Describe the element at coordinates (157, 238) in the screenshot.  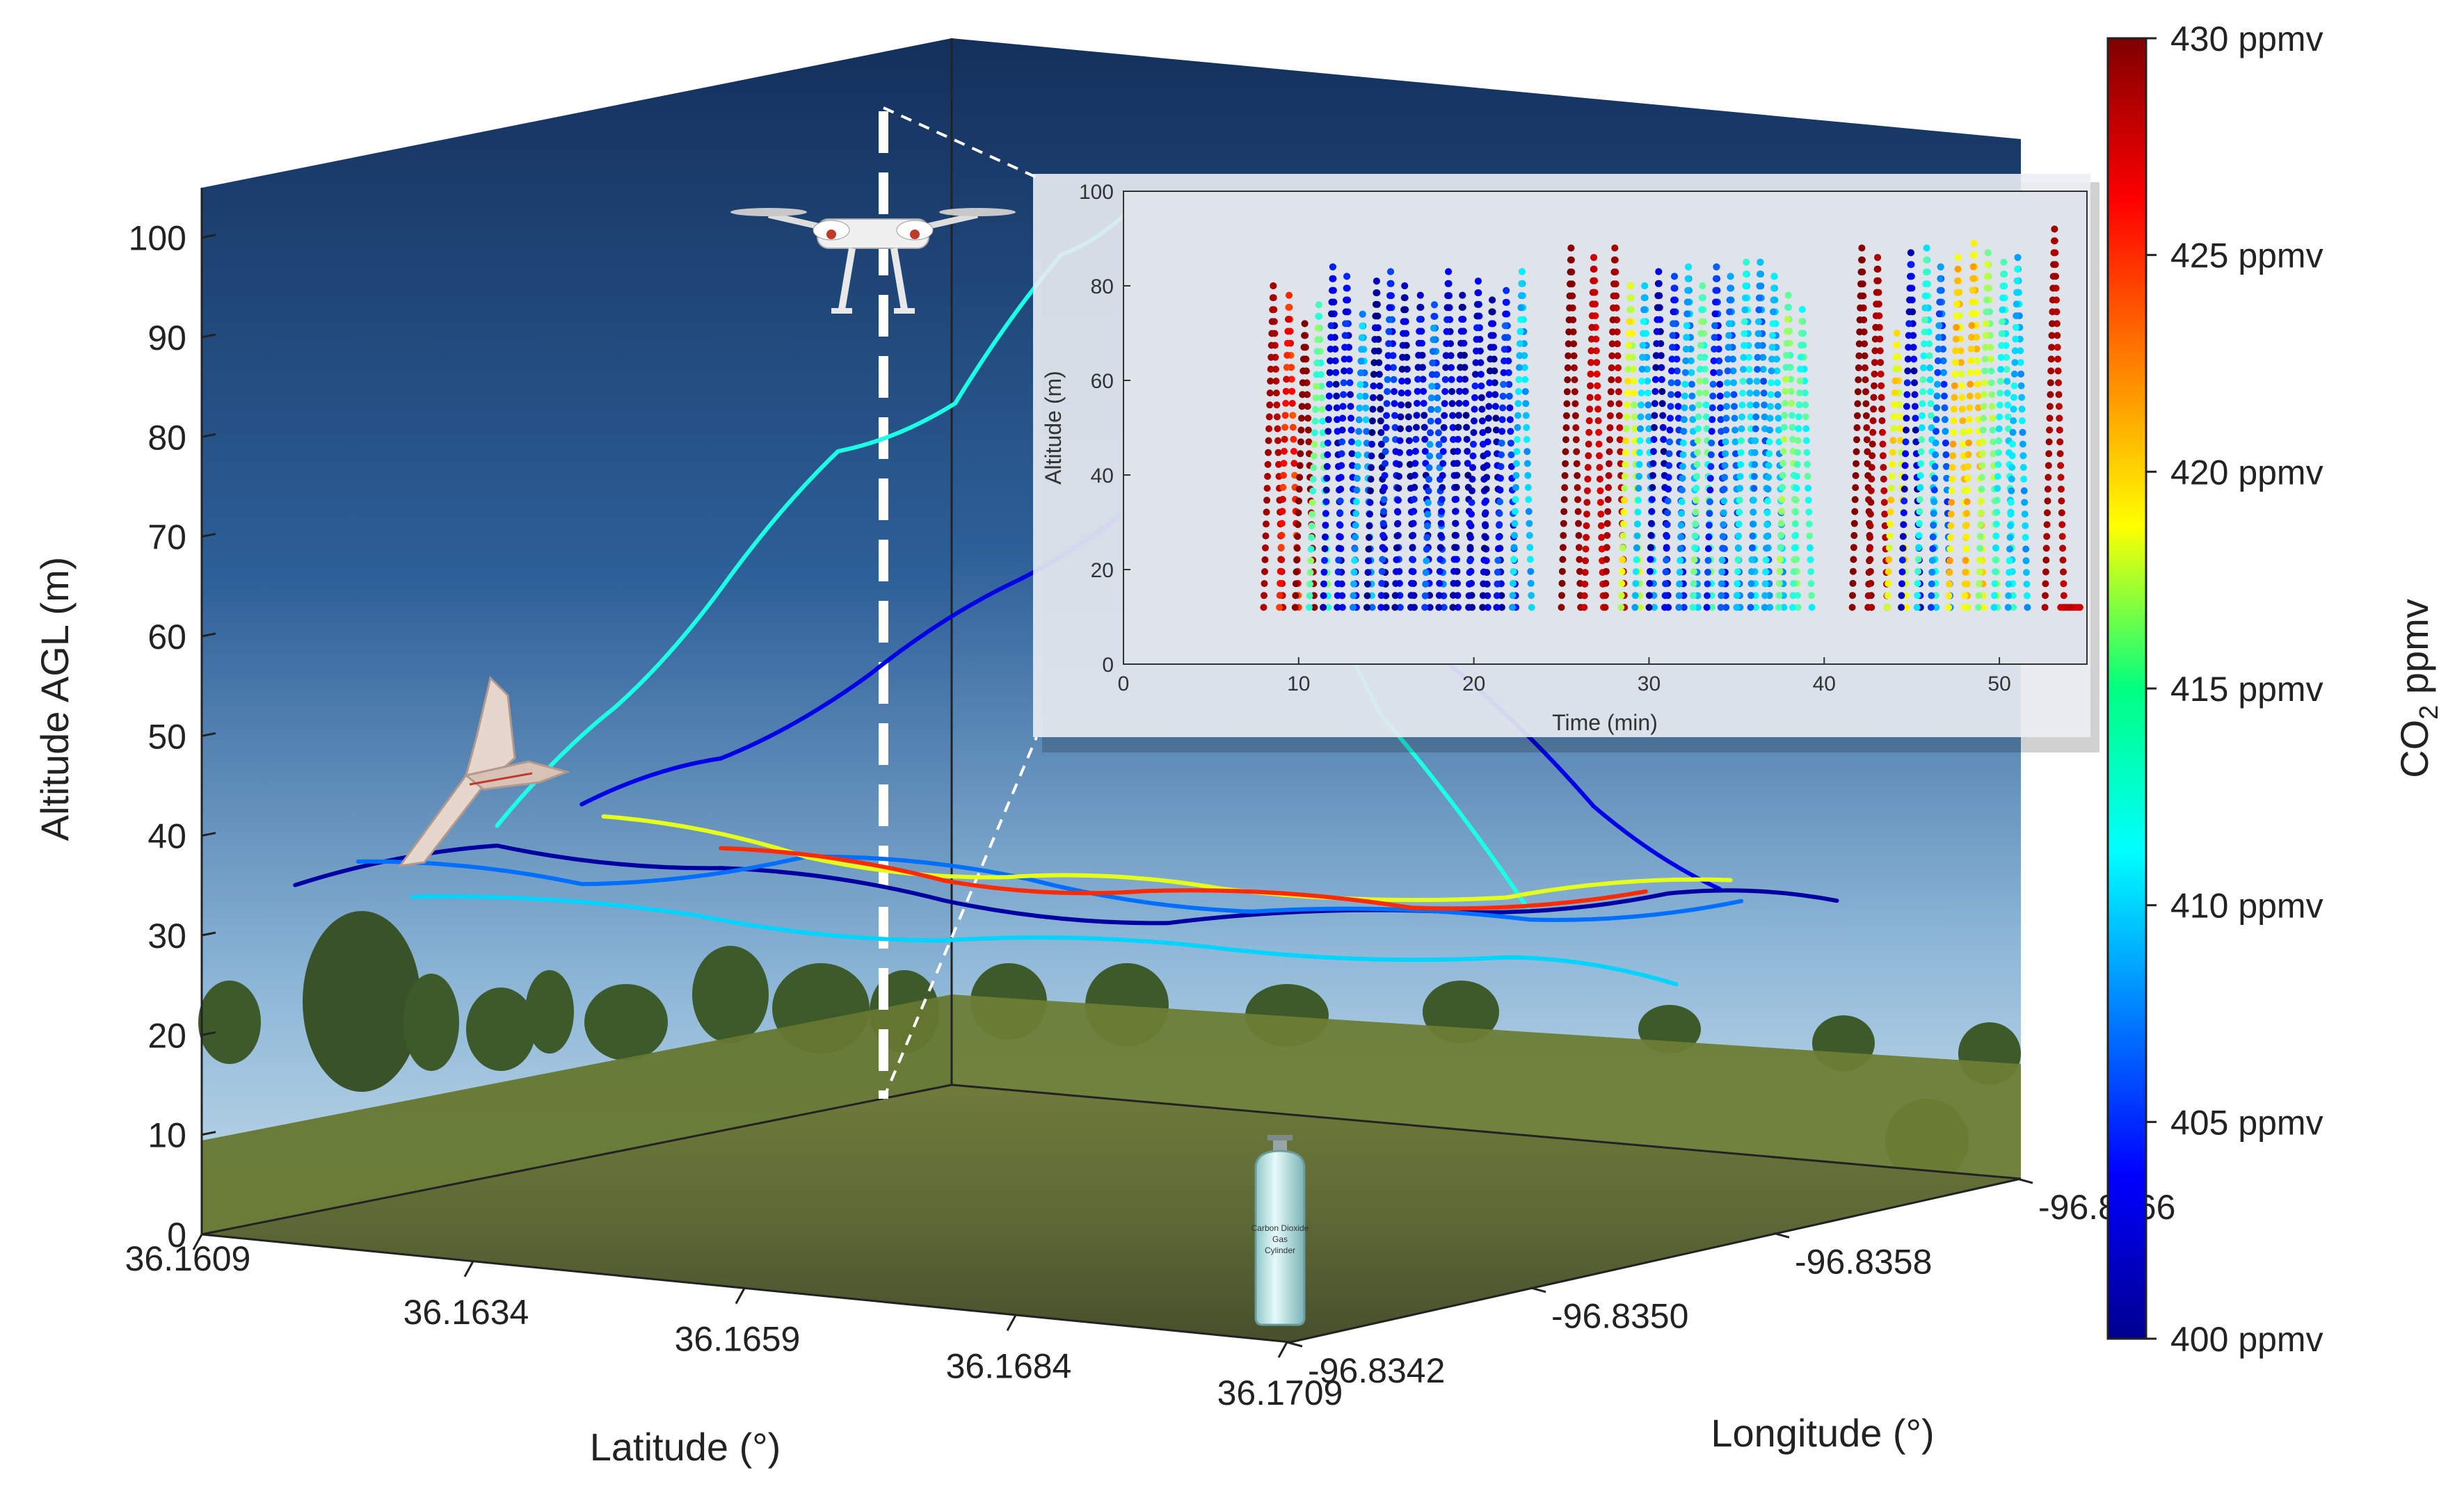
I see `altitude-tick-label: 100` at that location.